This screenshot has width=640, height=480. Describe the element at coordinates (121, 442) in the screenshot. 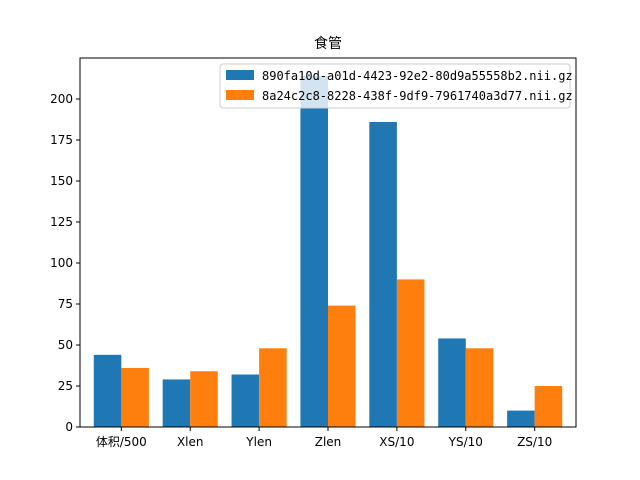

I see `x-tick-label: 体积/500` at that location.